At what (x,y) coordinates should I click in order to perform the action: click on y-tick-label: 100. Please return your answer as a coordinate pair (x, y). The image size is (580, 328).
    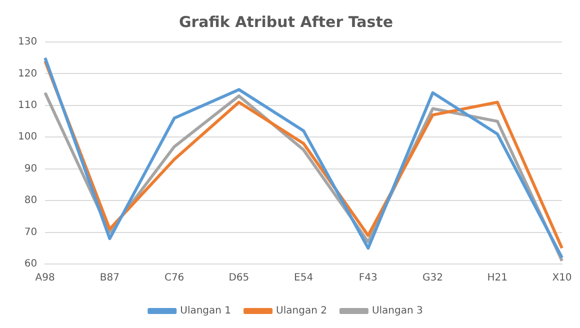
    Looking at the image, I should click on (28, 137).